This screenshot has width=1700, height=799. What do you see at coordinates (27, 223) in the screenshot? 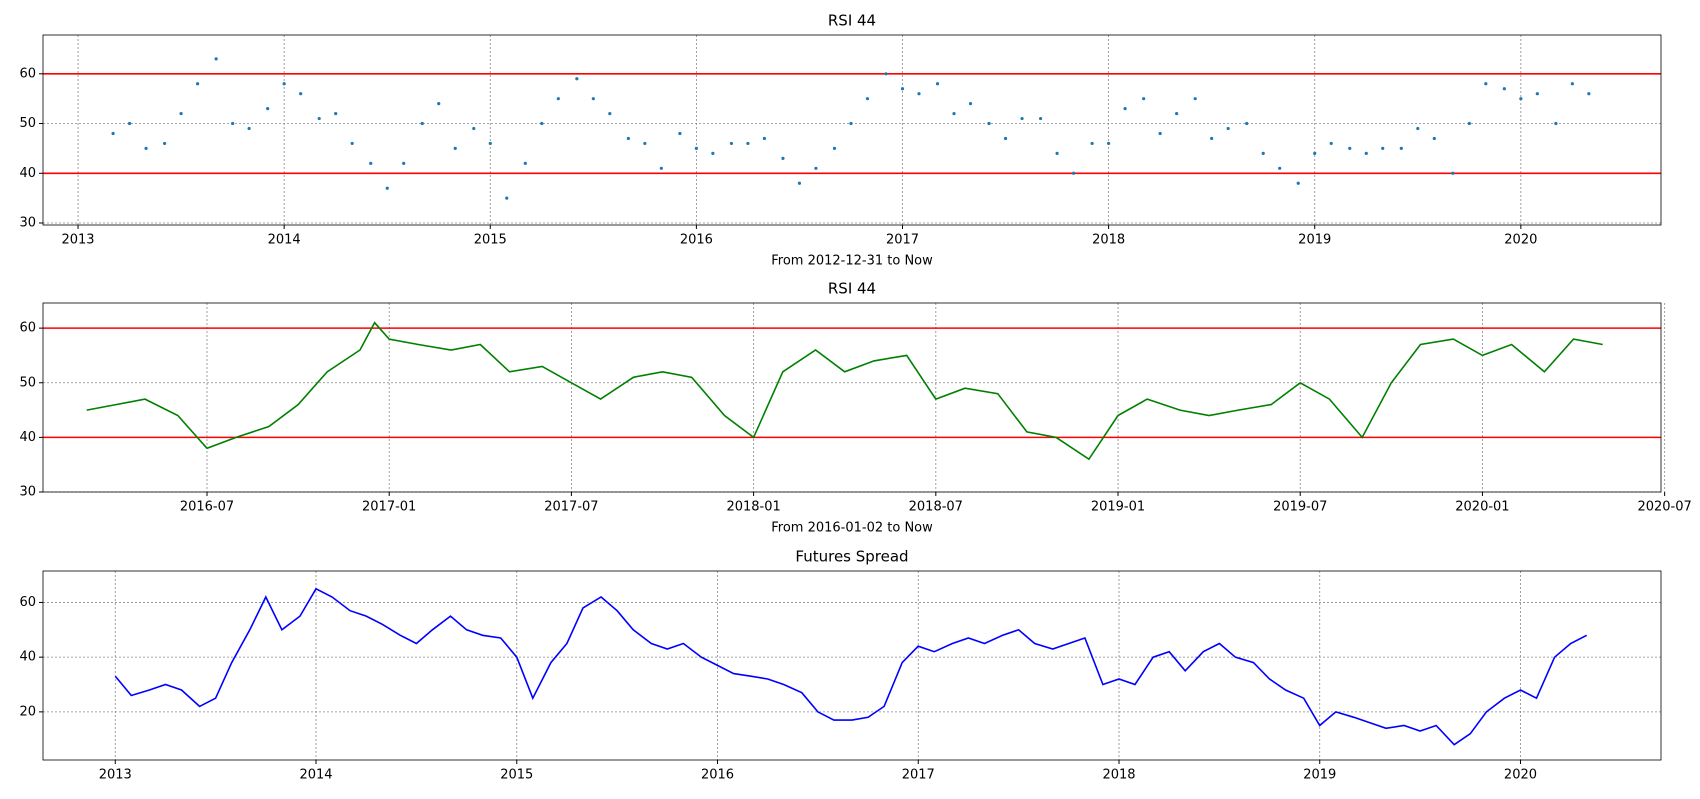
I see `y-tick-label: 30` at bounding box center [27, 223].